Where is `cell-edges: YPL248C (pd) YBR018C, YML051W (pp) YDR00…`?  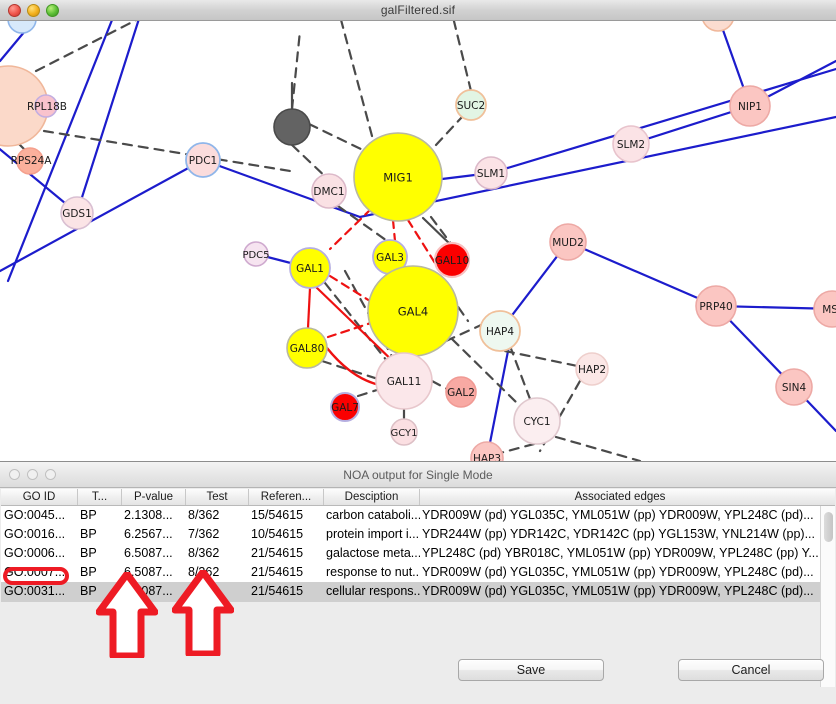
cell-edges: YPL248C (pd) YBR018C, YML051W (pp) YDR00… is located at coordinates (620, 553).